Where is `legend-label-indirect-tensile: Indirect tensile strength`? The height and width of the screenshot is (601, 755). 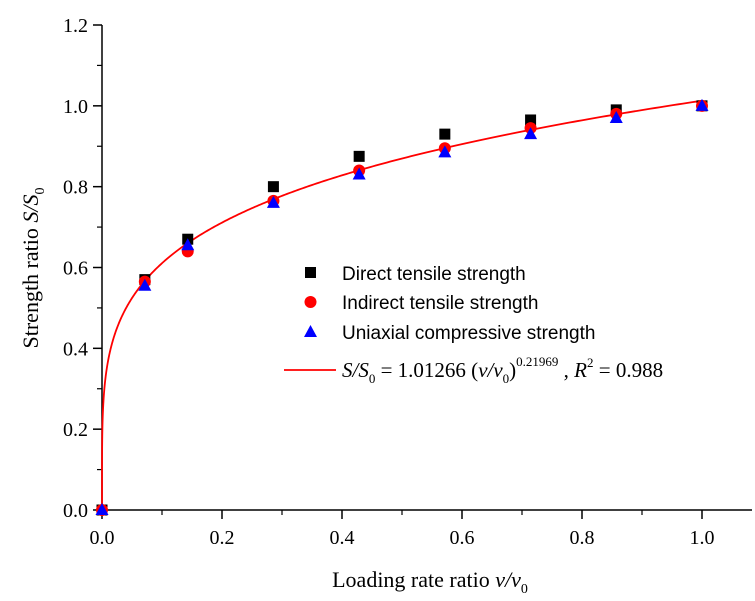
legend-label-indirect-tensile: Indirect tensile strength is located at coordinates (440, 303).